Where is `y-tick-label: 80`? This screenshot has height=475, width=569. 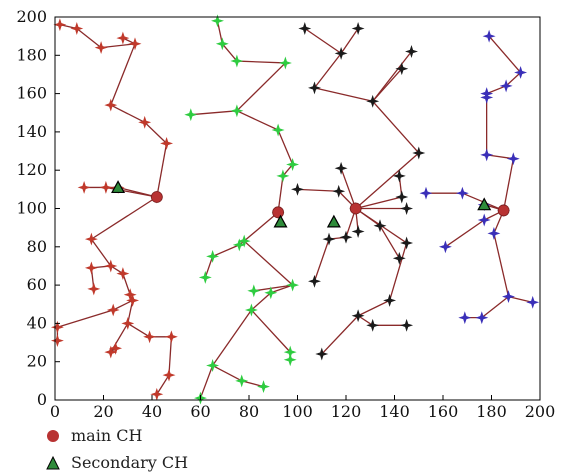 y-tick-label: 80 is located at coordinates (37, 246).